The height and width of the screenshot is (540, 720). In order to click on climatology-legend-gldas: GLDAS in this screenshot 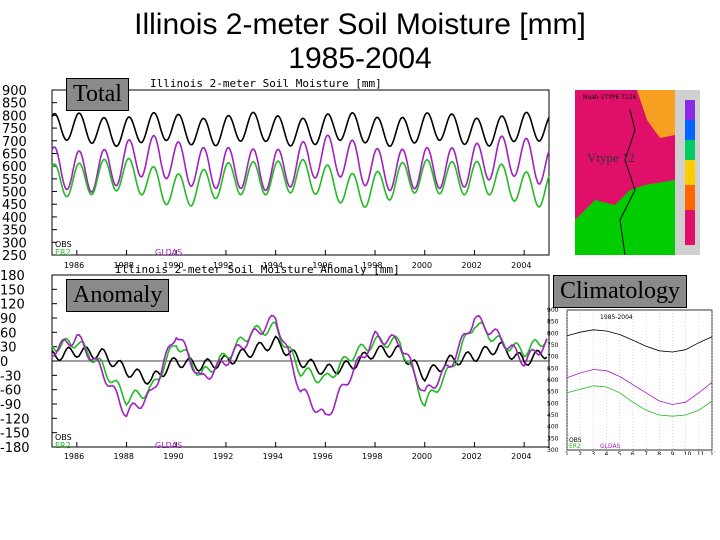, I will do `click(610, 446)`.